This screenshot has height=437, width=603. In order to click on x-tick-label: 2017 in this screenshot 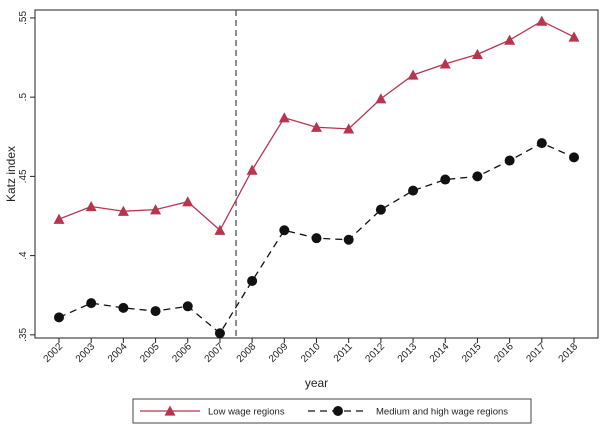, I will do `click(536, 353)`.